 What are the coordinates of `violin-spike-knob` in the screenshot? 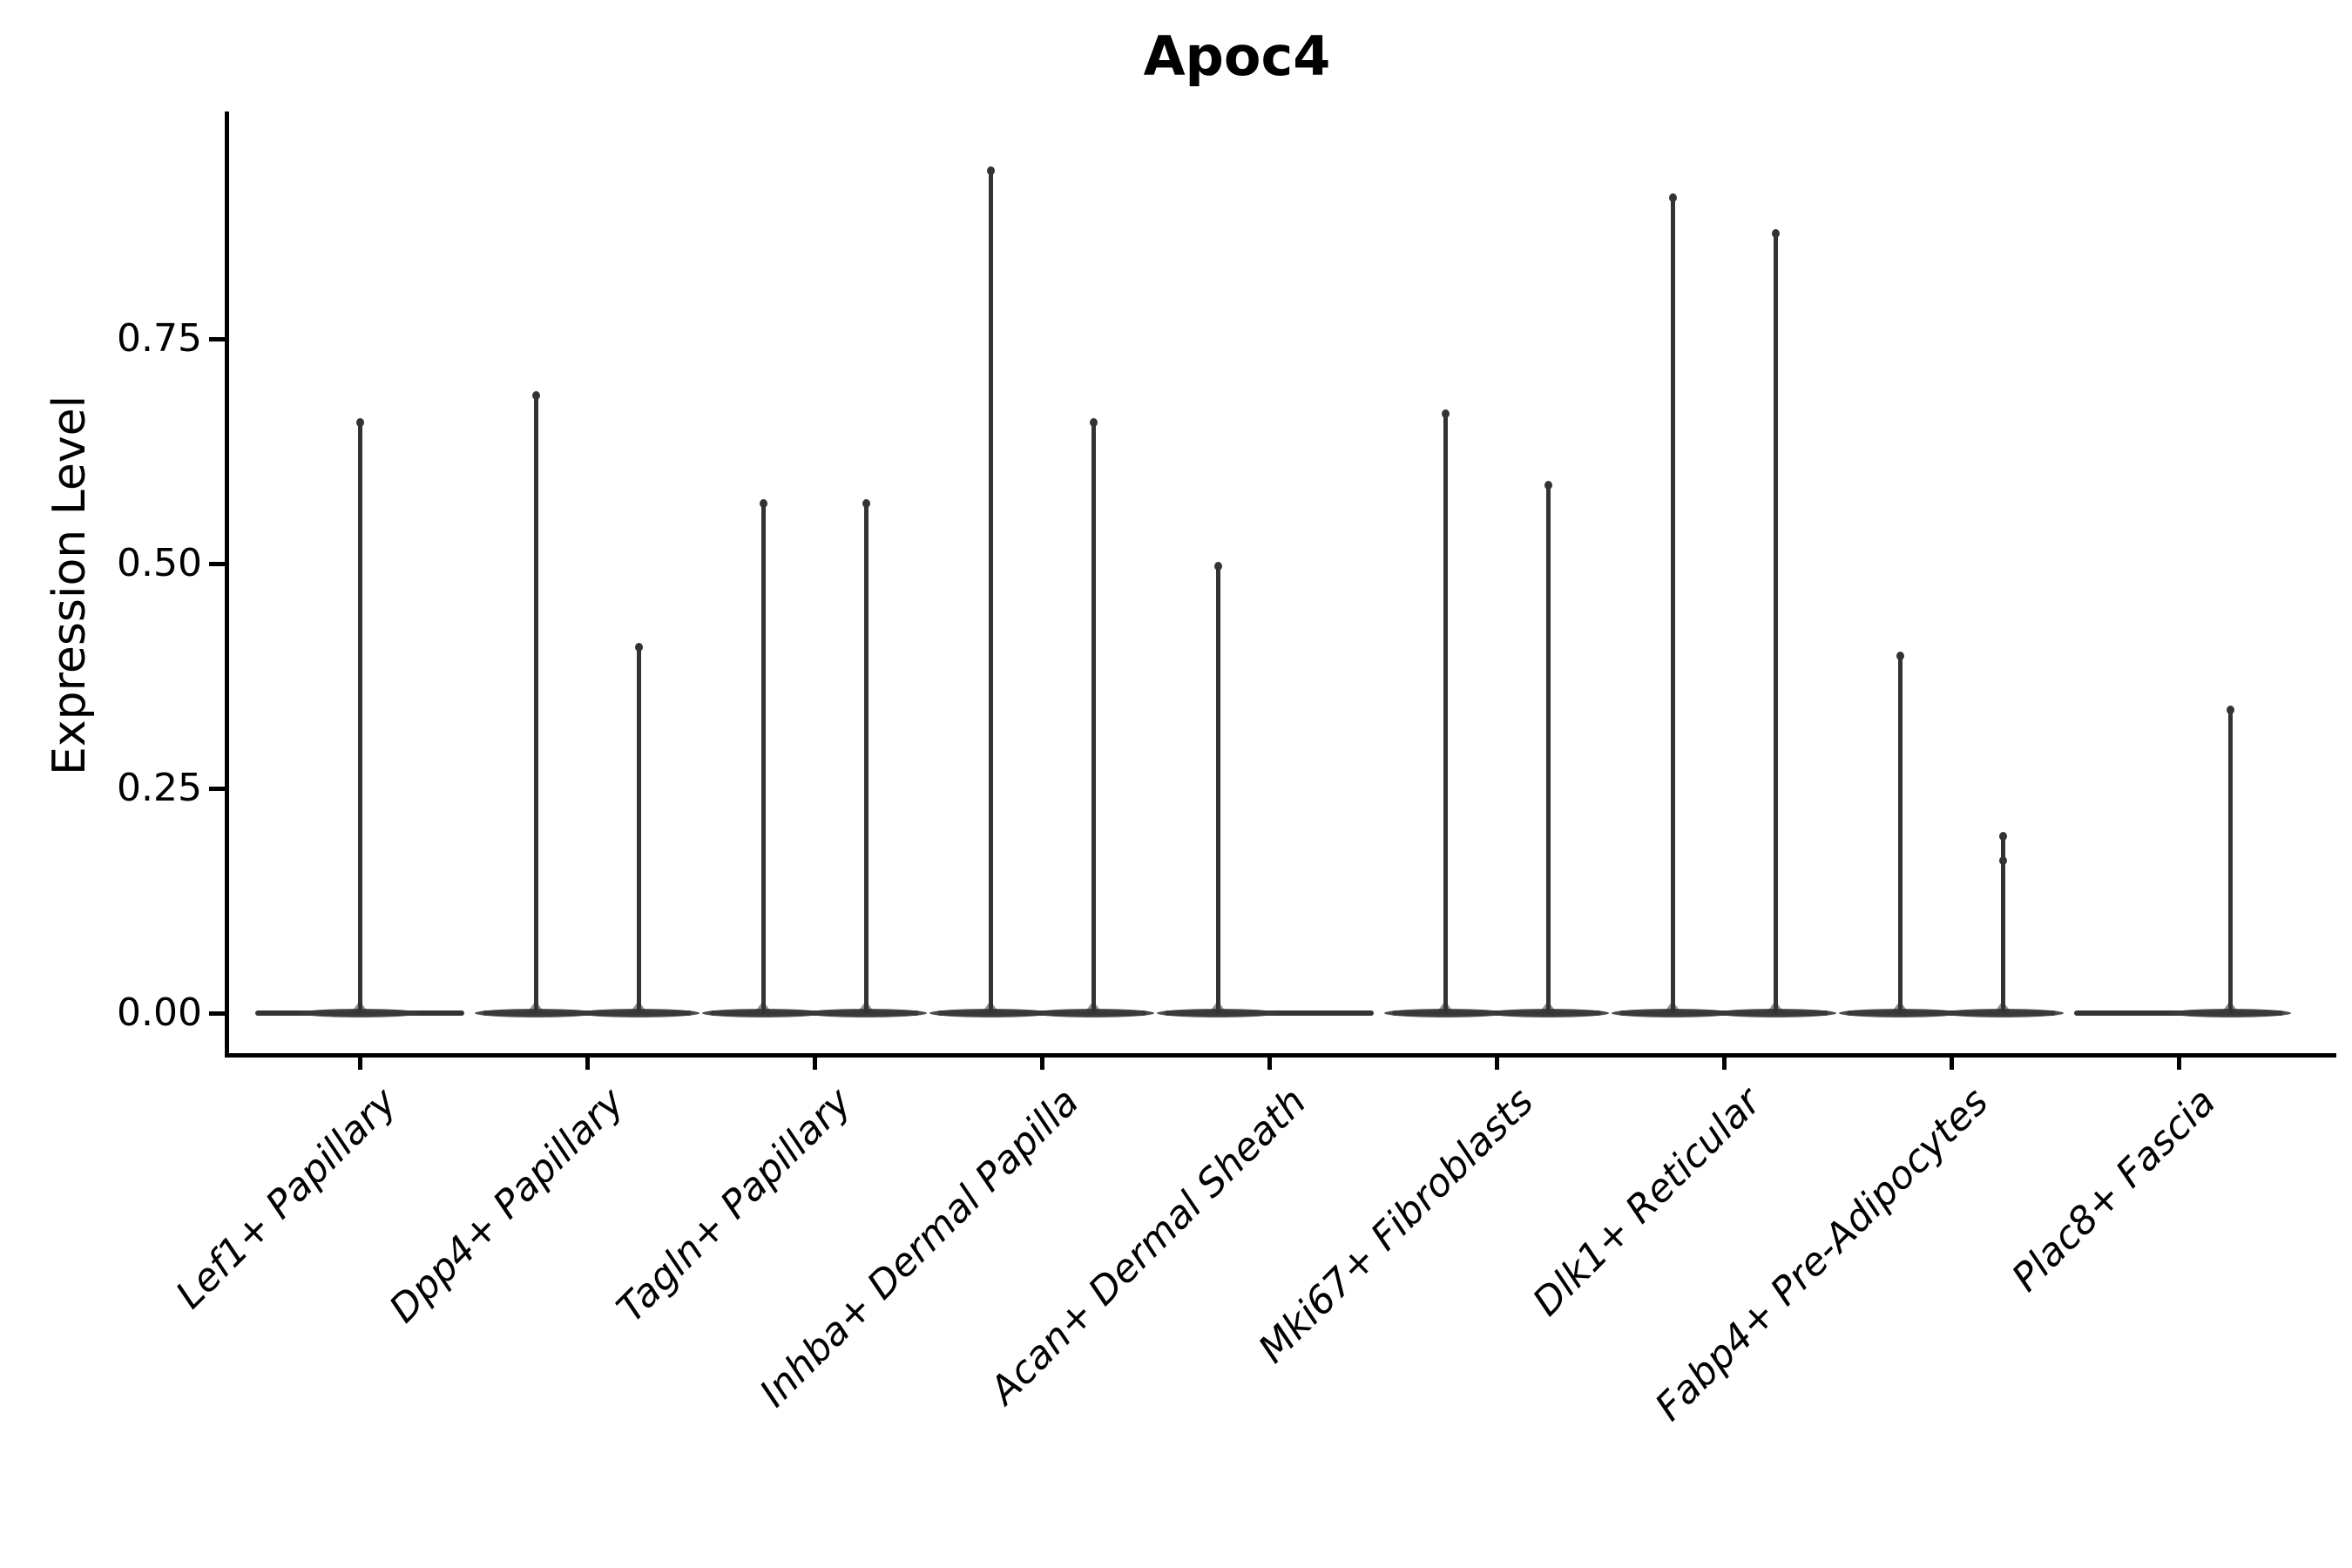 It's located at (2003, 860).